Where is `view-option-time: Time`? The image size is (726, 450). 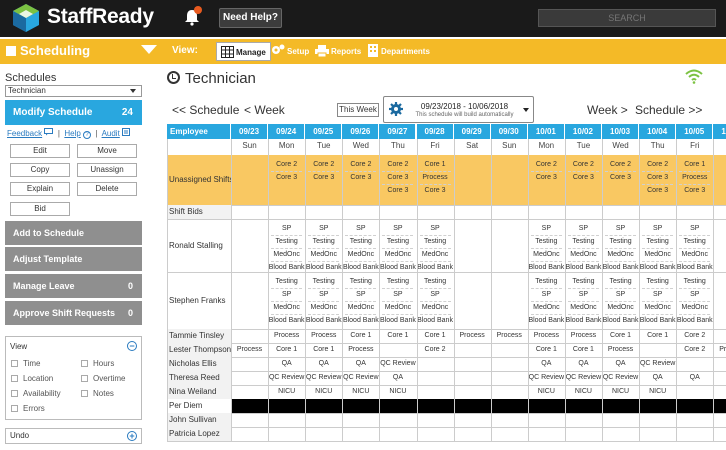
view-option-time: Time is located at coordinates (25, 363).